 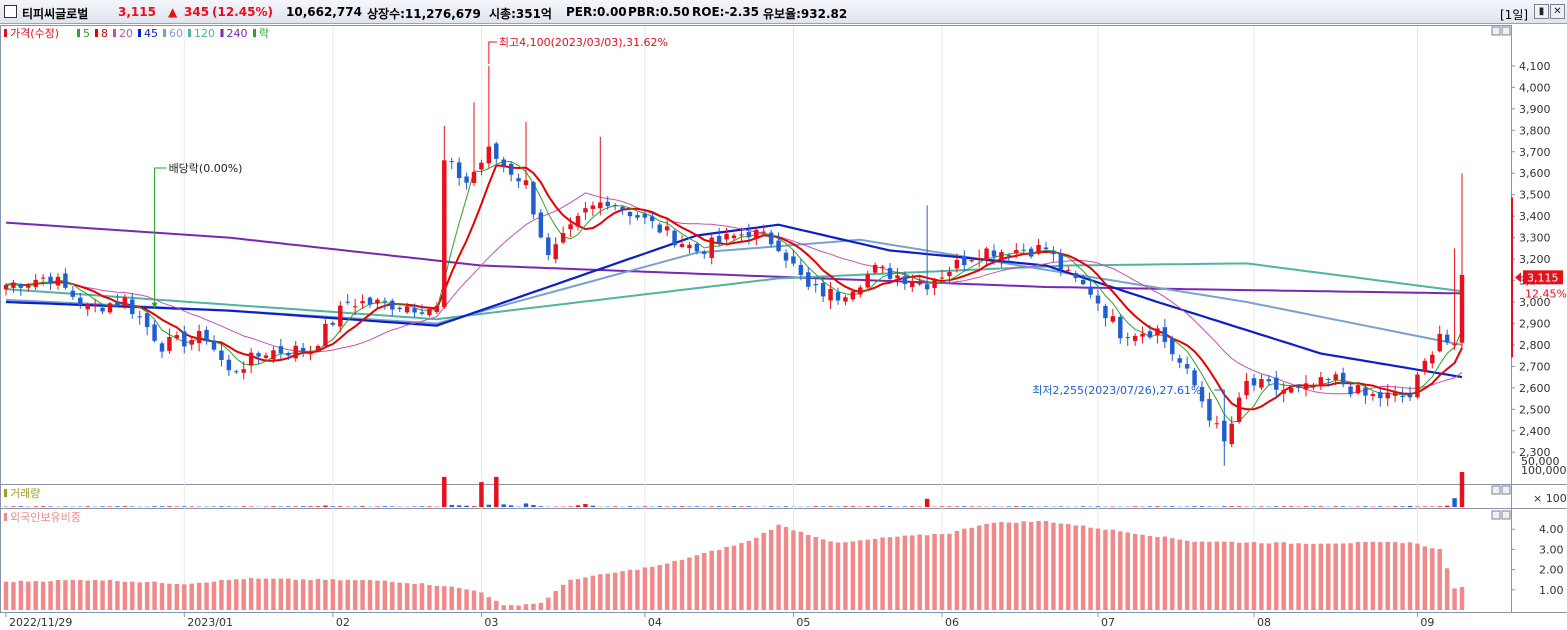 I want to click on foreign-tick-label: 2.00, so click(x=1551, y=570).